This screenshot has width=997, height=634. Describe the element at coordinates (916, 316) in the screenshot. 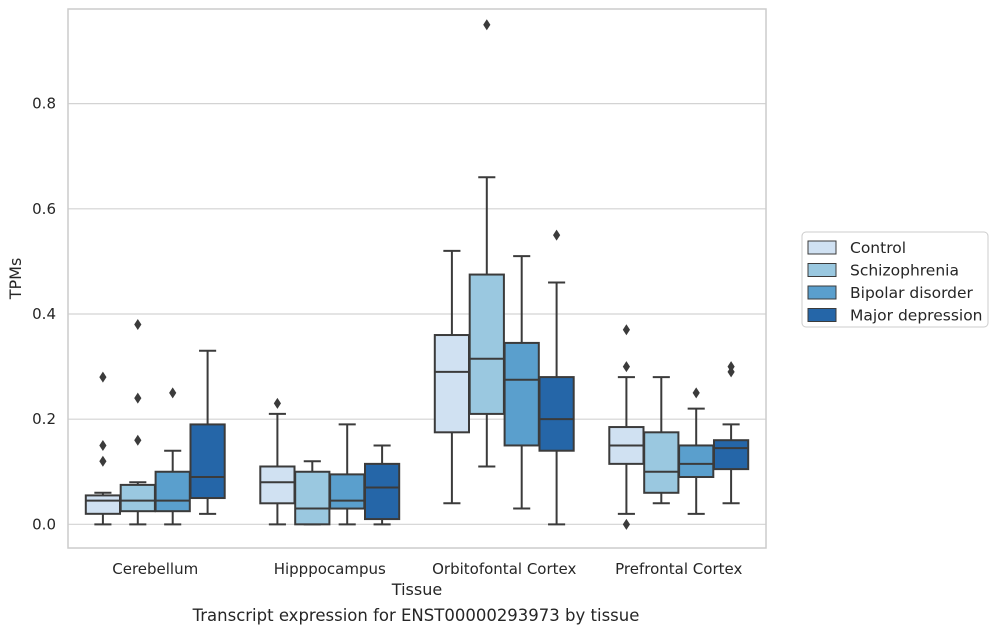

I see `legend-label: Major depression` at that location.